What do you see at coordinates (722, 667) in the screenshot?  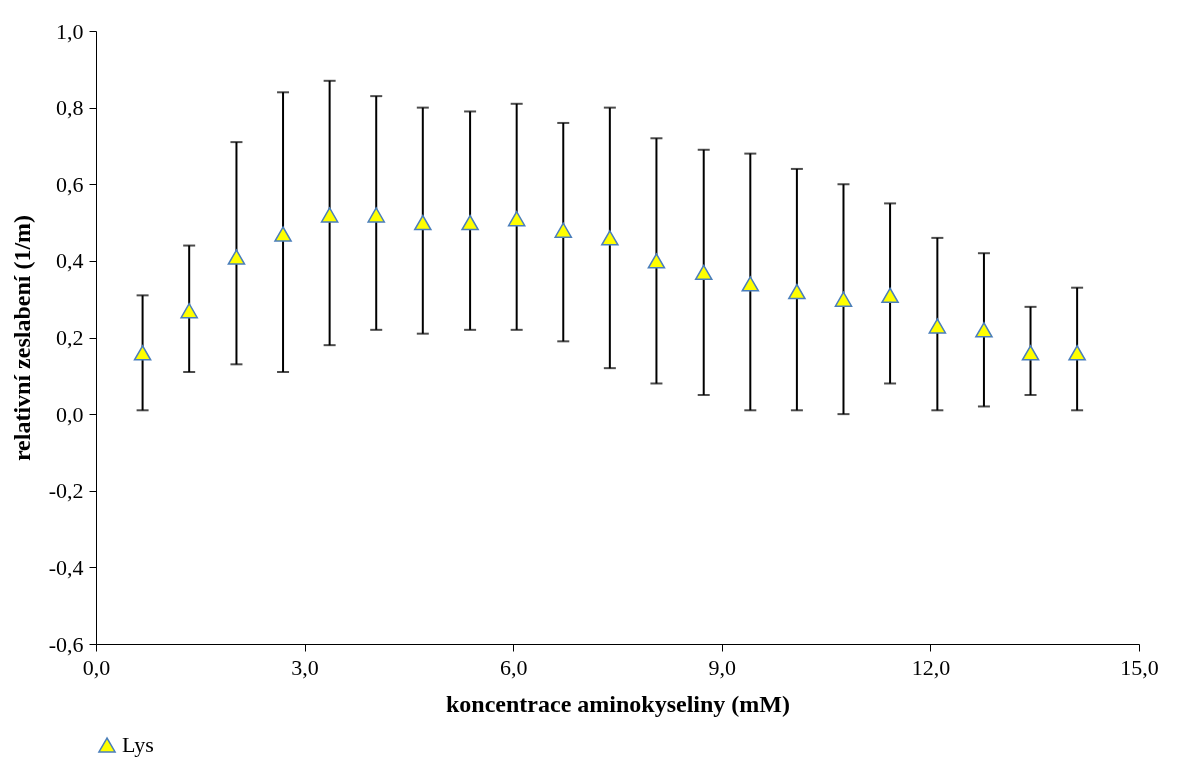 I see `x-tick-label: 9,0` at bounding box center [722, 667].